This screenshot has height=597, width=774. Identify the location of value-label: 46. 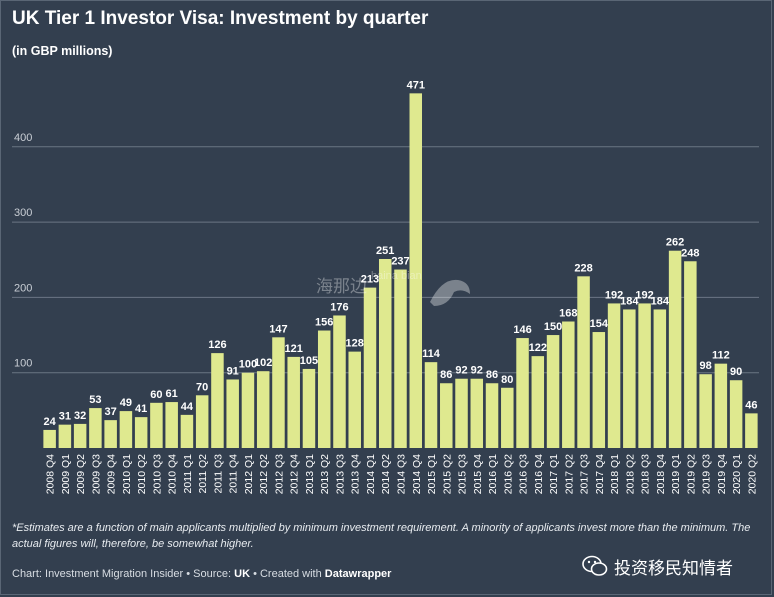
(751, 405).